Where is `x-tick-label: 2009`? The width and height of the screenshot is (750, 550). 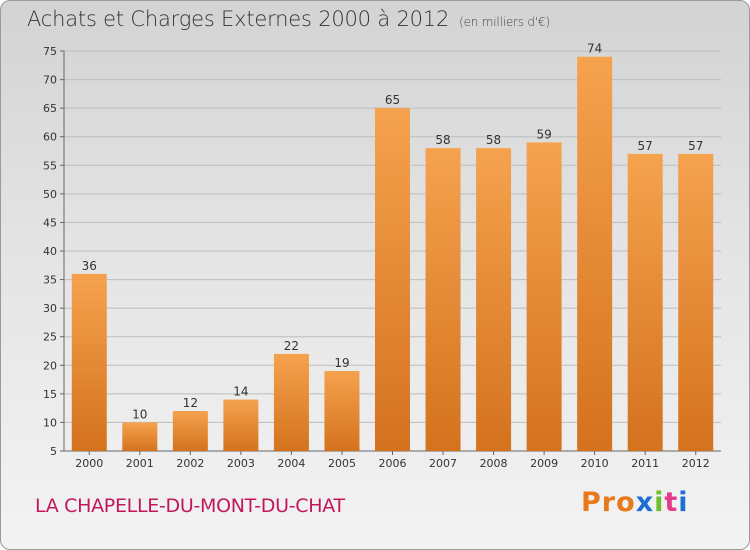 x-tick-label: 2009 is located at coordinates (544, 463).